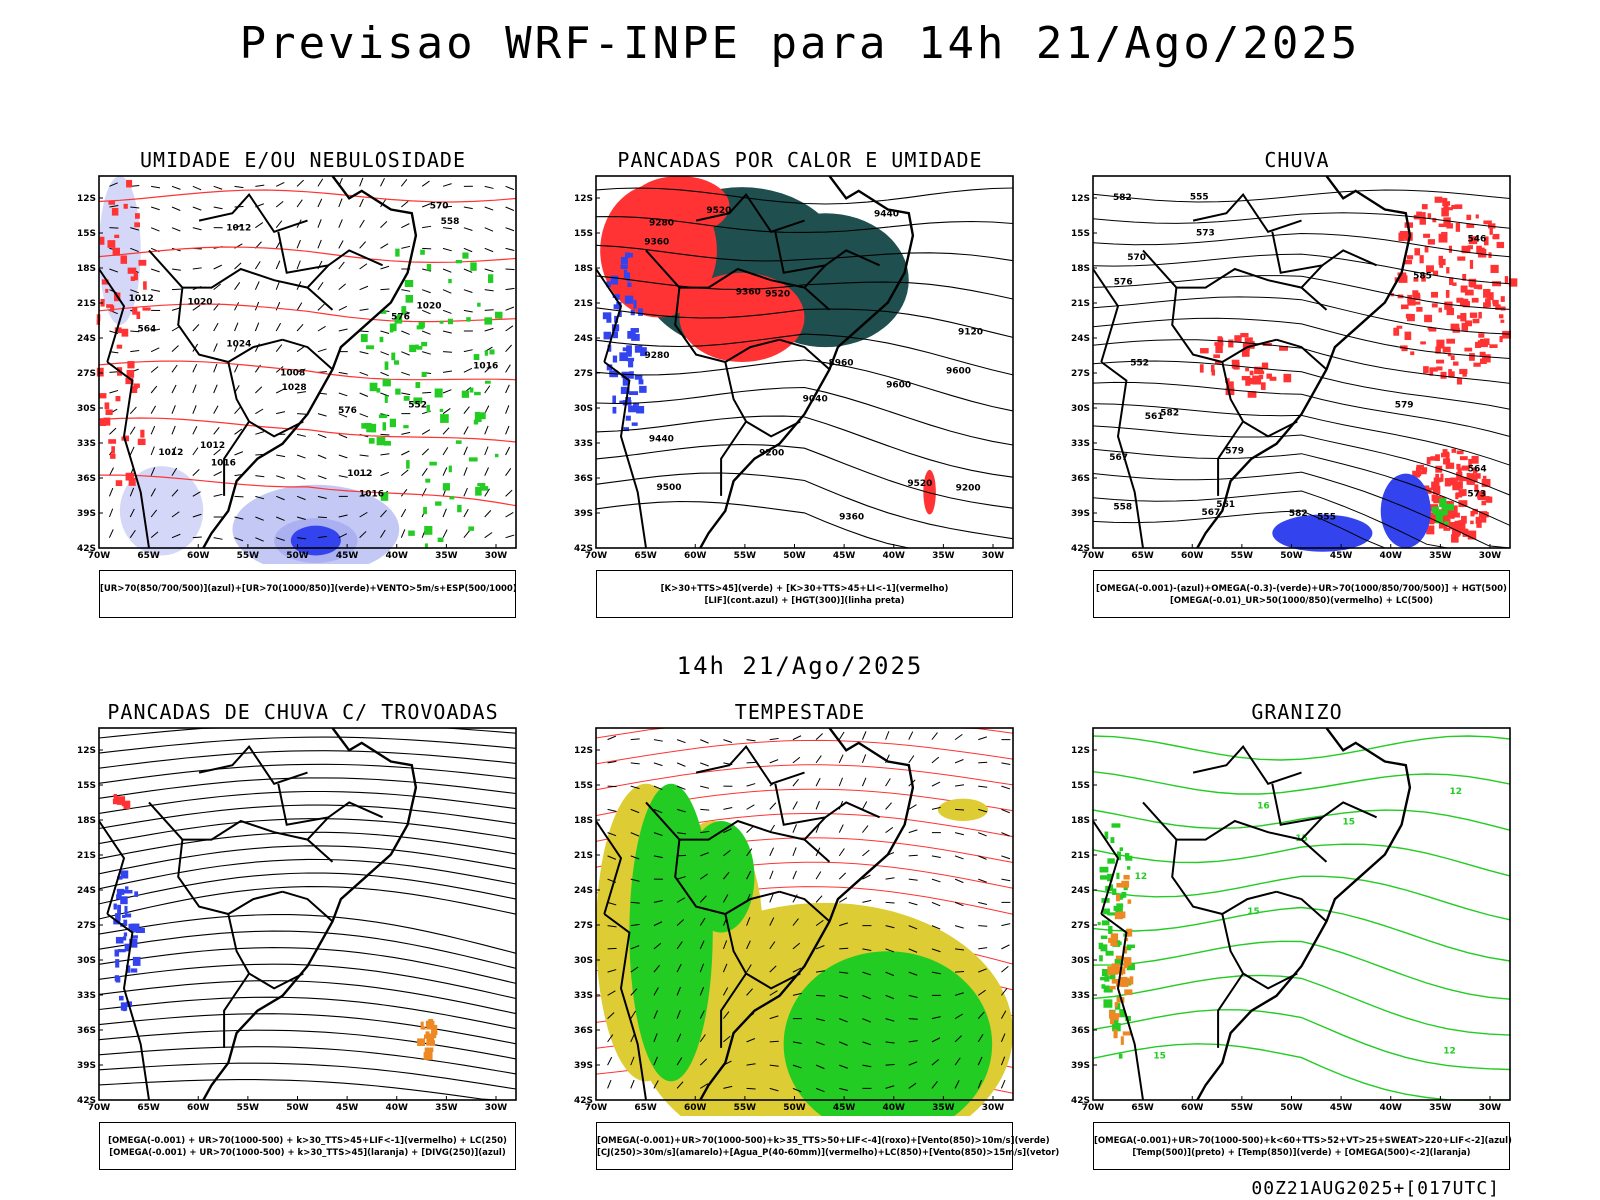 This screenshot has height=1200, width=1600. I want to click on lon-tick-label: 65W, so click(148, 1108).